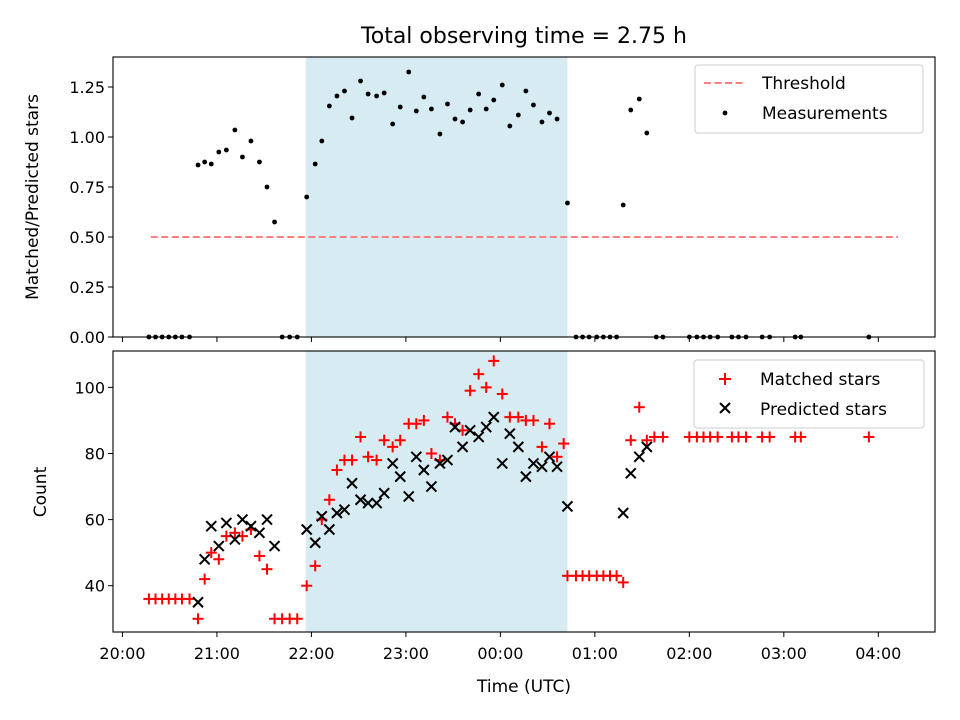 The width and height of the screenshot is (960, 720). I want to click on bottom-x-tick-label: 04:00, so click(878, 653).